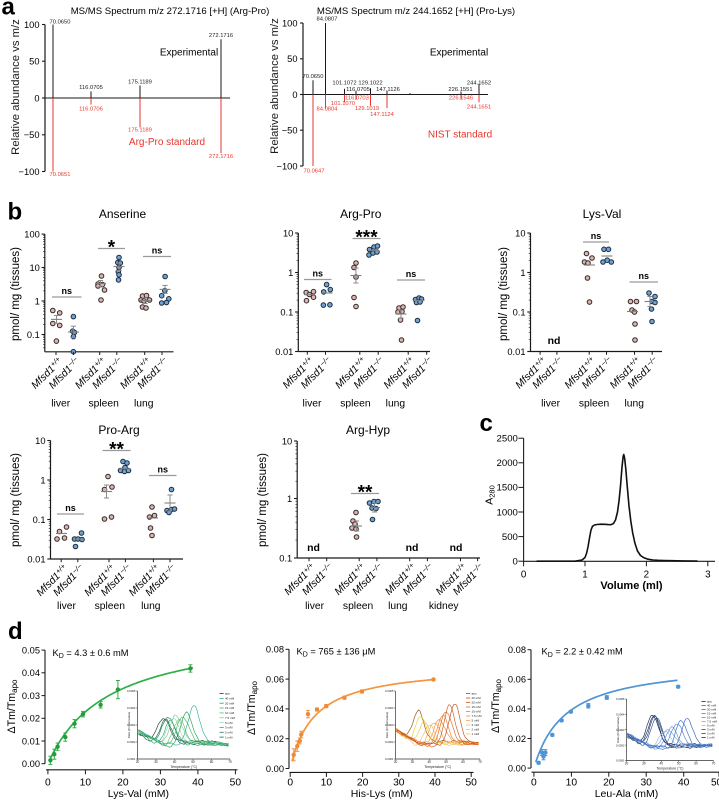 The width and height of the screenshot is (719, 802). What do you see at coordinates (627, 794) in the screenshot?
I see `svg-text: Leu-Ala (mM)` at bounding box center [627, 794].